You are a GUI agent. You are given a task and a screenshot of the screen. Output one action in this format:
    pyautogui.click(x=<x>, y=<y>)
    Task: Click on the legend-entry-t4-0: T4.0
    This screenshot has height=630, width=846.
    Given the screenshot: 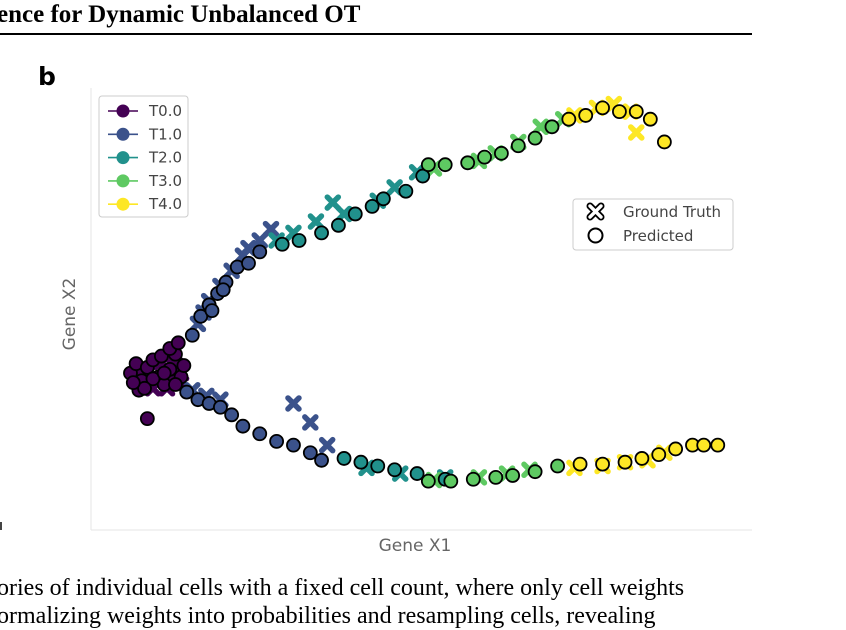 What is the action you would take?
    pyautogui.click(x=145, y=204)
    